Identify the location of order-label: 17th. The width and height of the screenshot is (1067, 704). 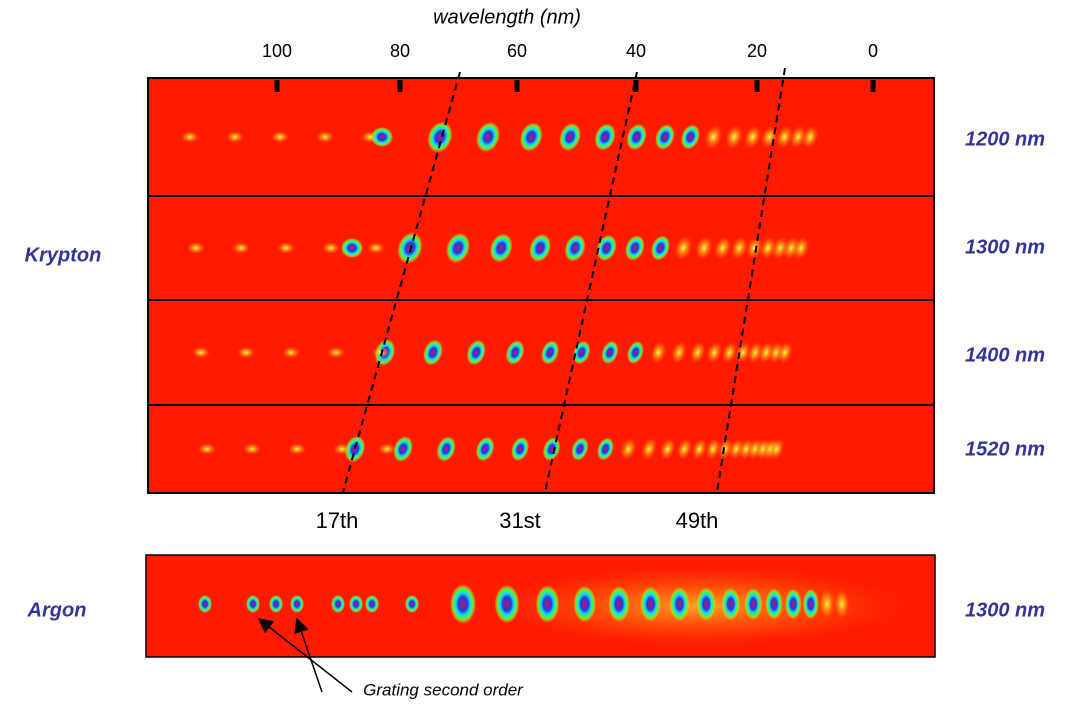
(337, 520).